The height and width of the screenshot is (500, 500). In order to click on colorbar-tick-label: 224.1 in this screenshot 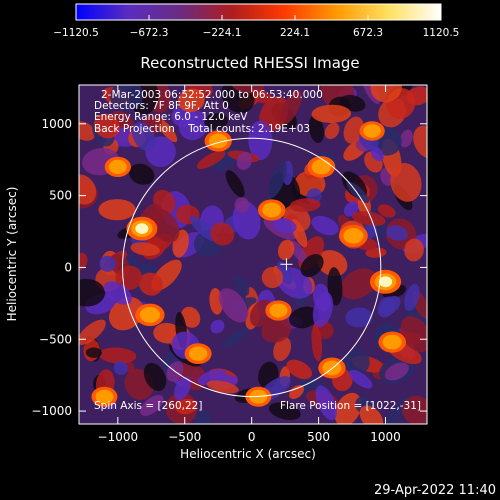, I will do `click(295, 33)`.